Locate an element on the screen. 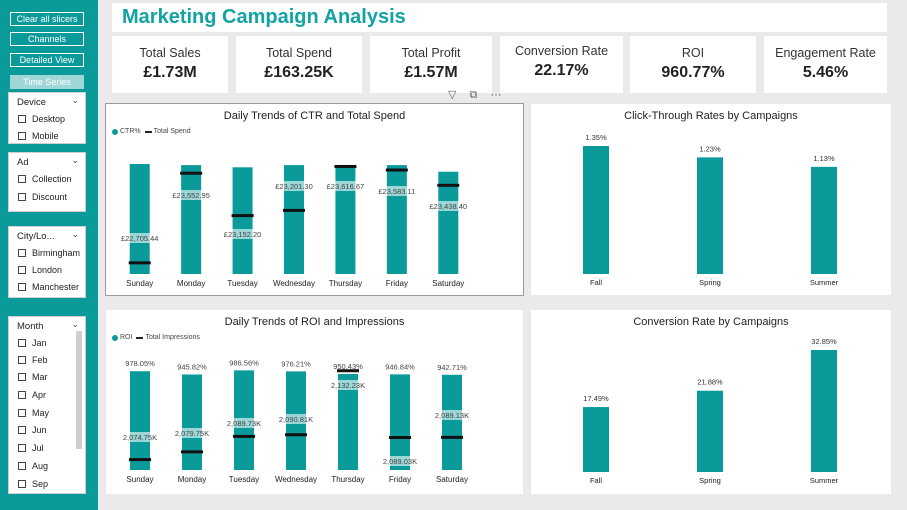 Image resolution: width=907 pixels, height=510 pixels. x-tick-label: Saturday is located at coordinates (452, 479).